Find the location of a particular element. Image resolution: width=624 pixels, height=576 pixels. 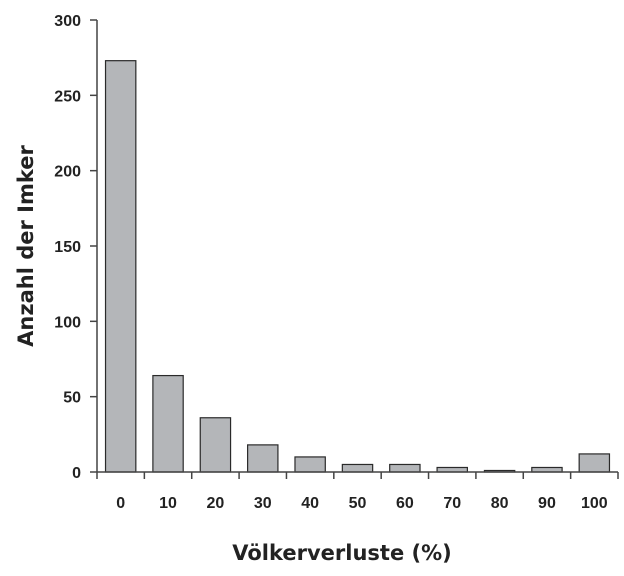

x-tick-label: 40 is located at coordinates (310, 503).